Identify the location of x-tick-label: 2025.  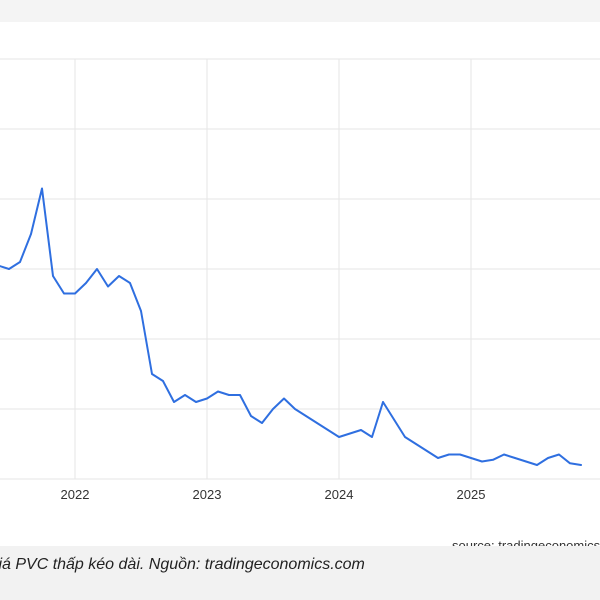
(471, 494).